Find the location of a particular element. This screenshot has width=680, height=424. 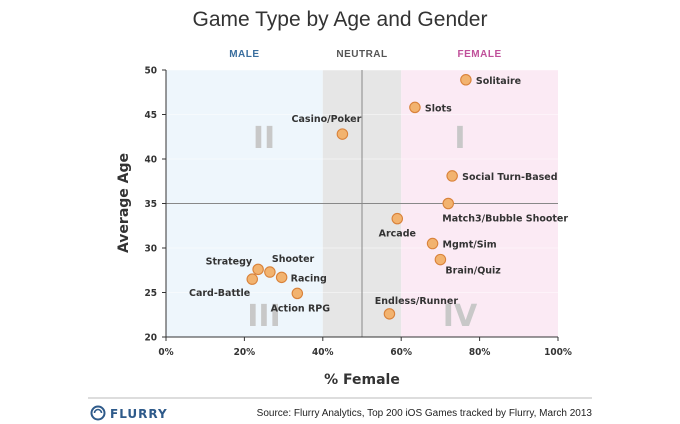

point-arcade is located at coordinates (397, 218).